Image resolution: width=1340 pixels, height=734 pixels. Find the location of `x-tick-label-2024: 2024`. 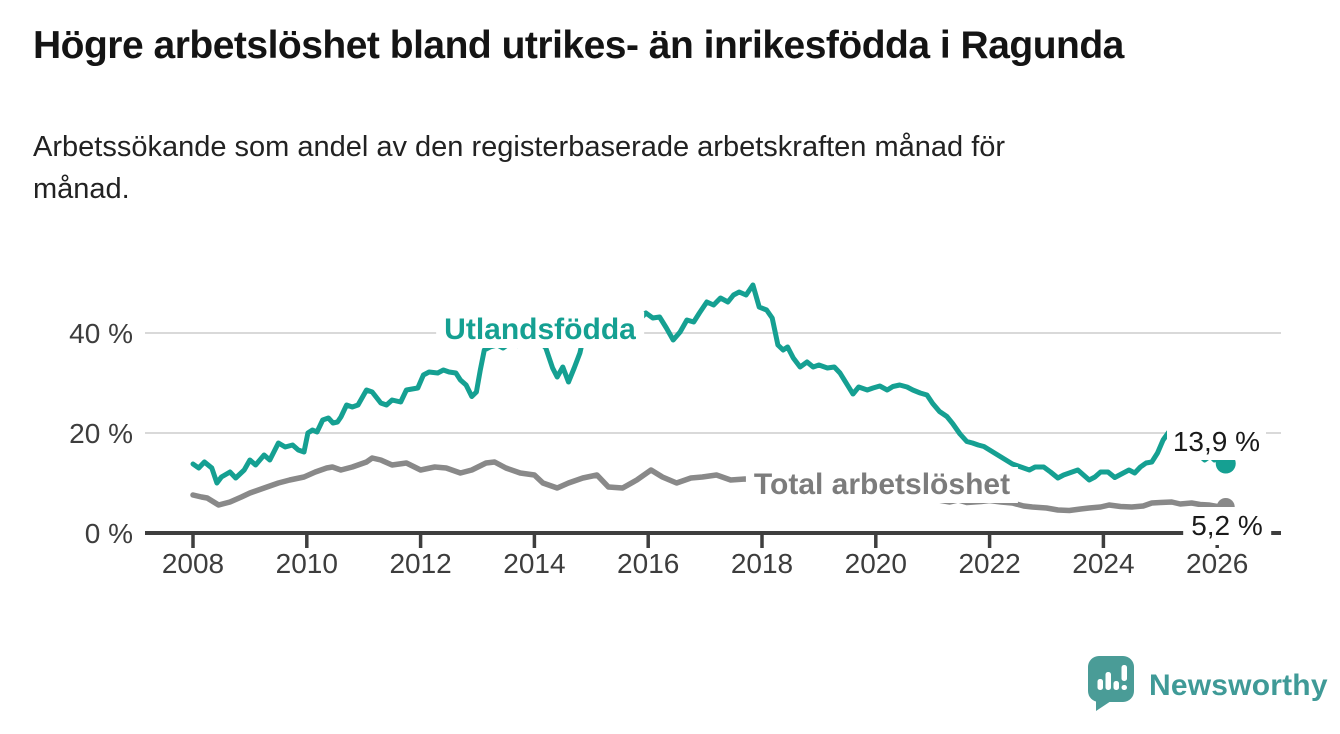

x-tick-label-2024: 2024 is located at coordinates (1103, 563).